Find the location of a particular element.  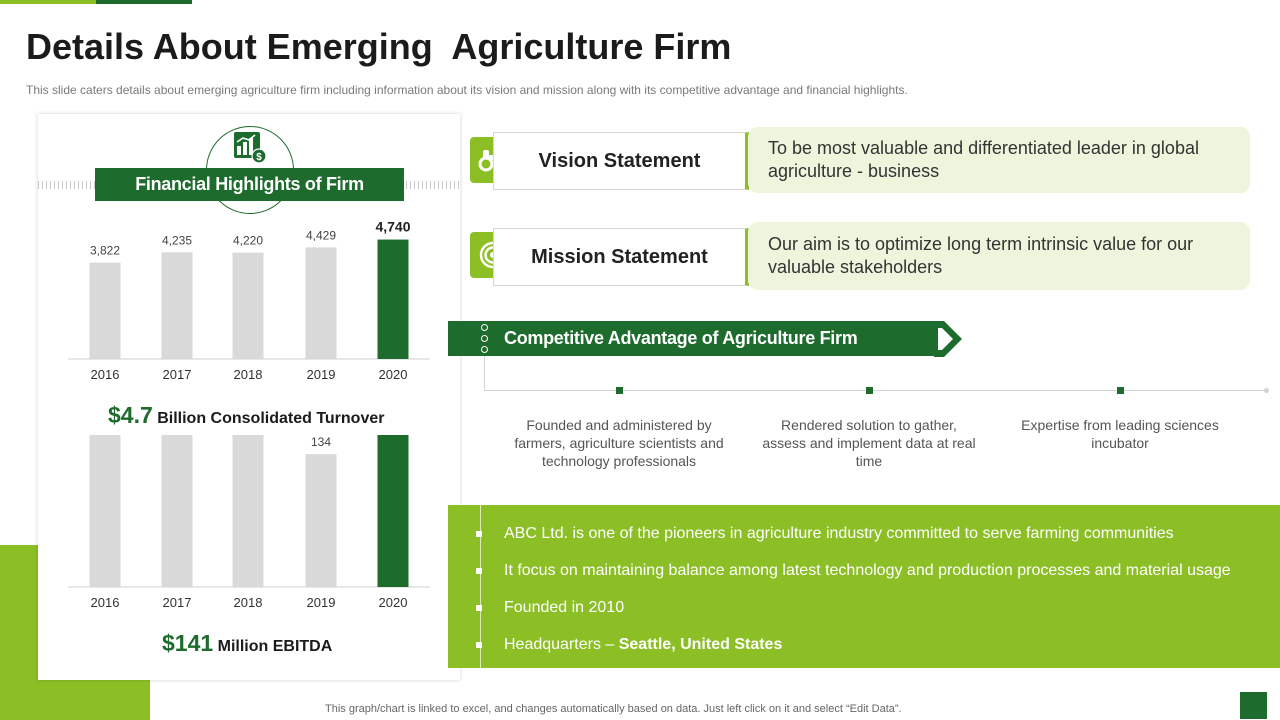

turnover-label: Billion Consolidated Turnover is located at coordinates (268, 418).